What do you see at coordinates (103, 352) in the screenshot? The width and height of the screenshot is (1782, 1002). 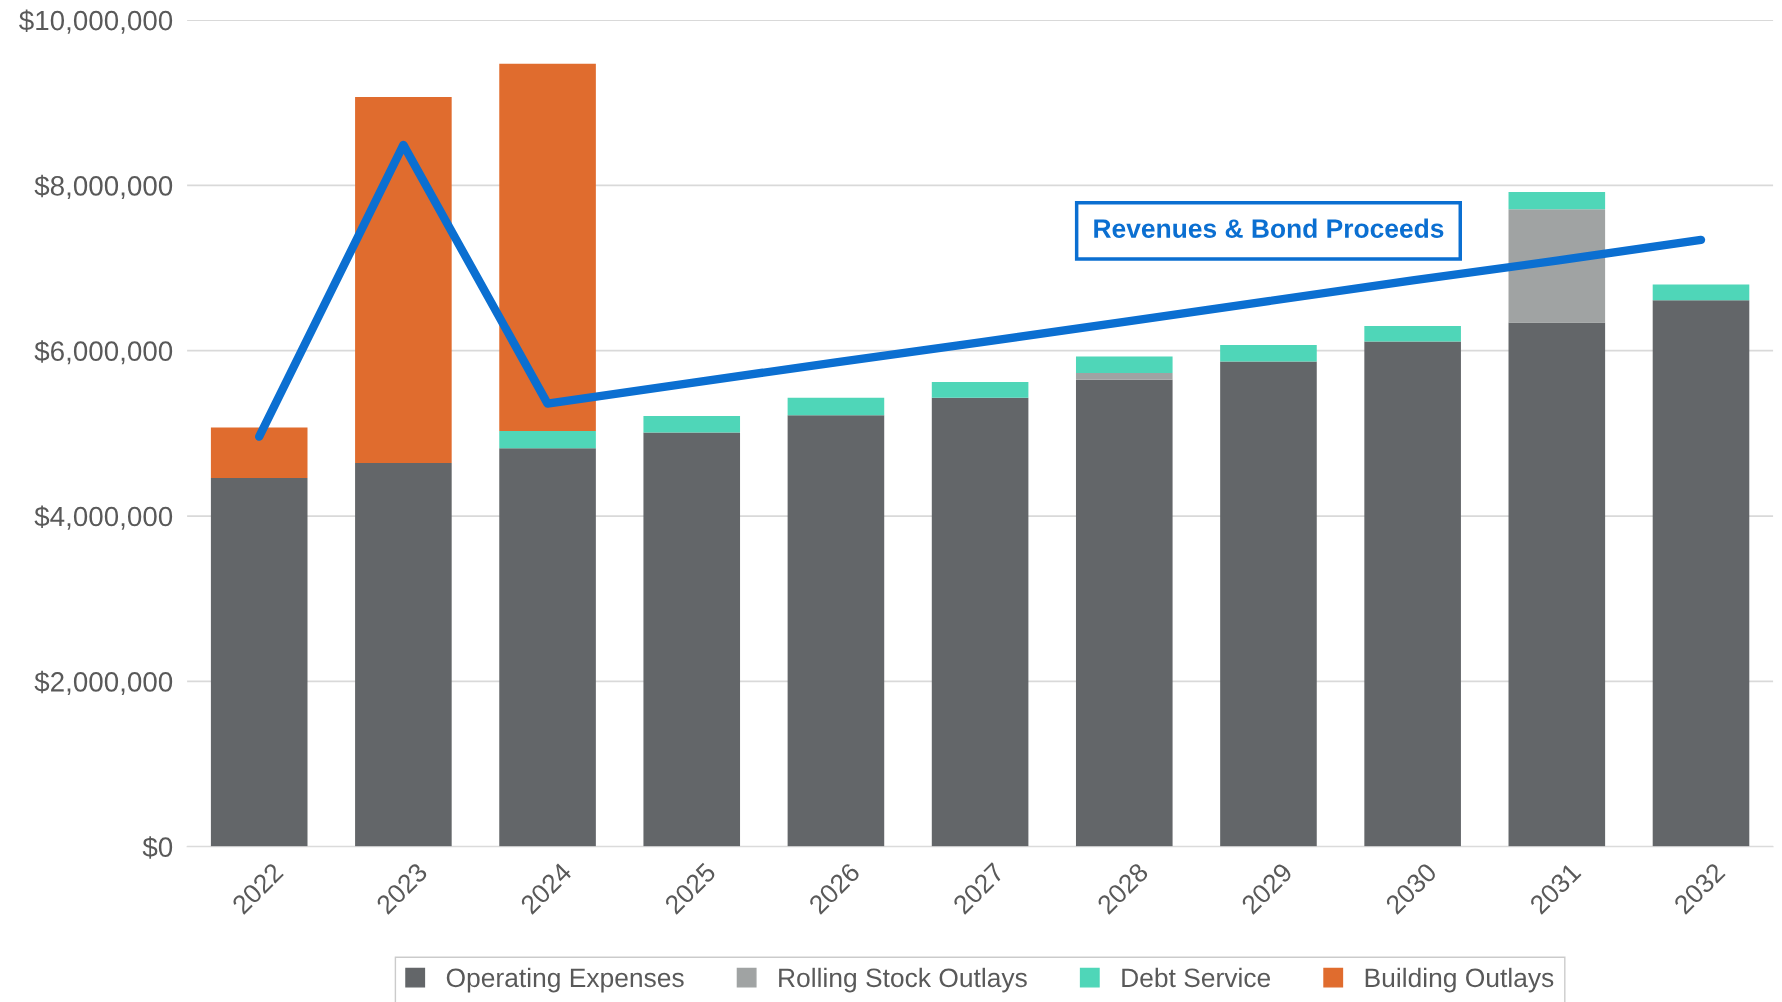 I see `y-tick-label: $6,000,000` at bounding box center [103, 352].